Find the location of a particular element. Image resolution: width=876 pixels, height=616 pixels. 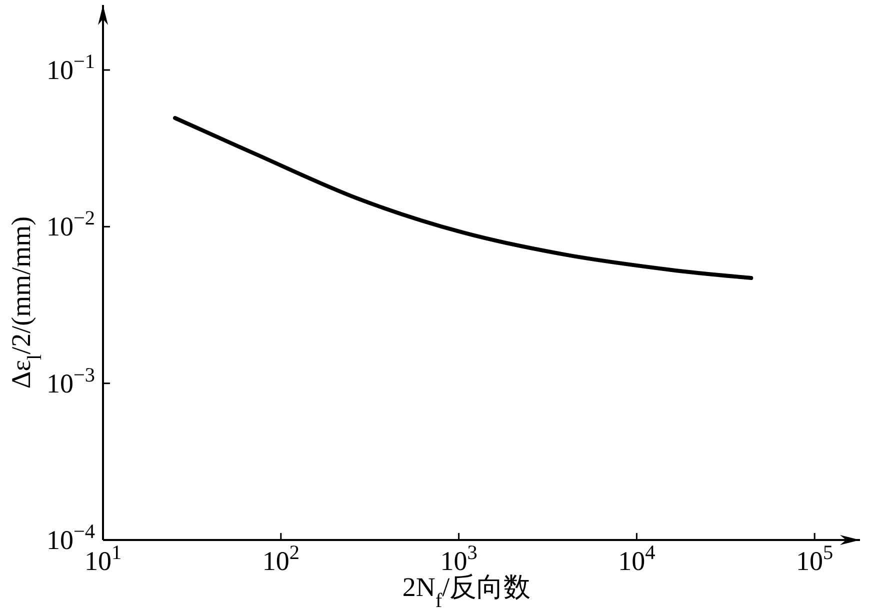

x-tick-label: 10$^{2}$ is located at coordinates (281, 559).